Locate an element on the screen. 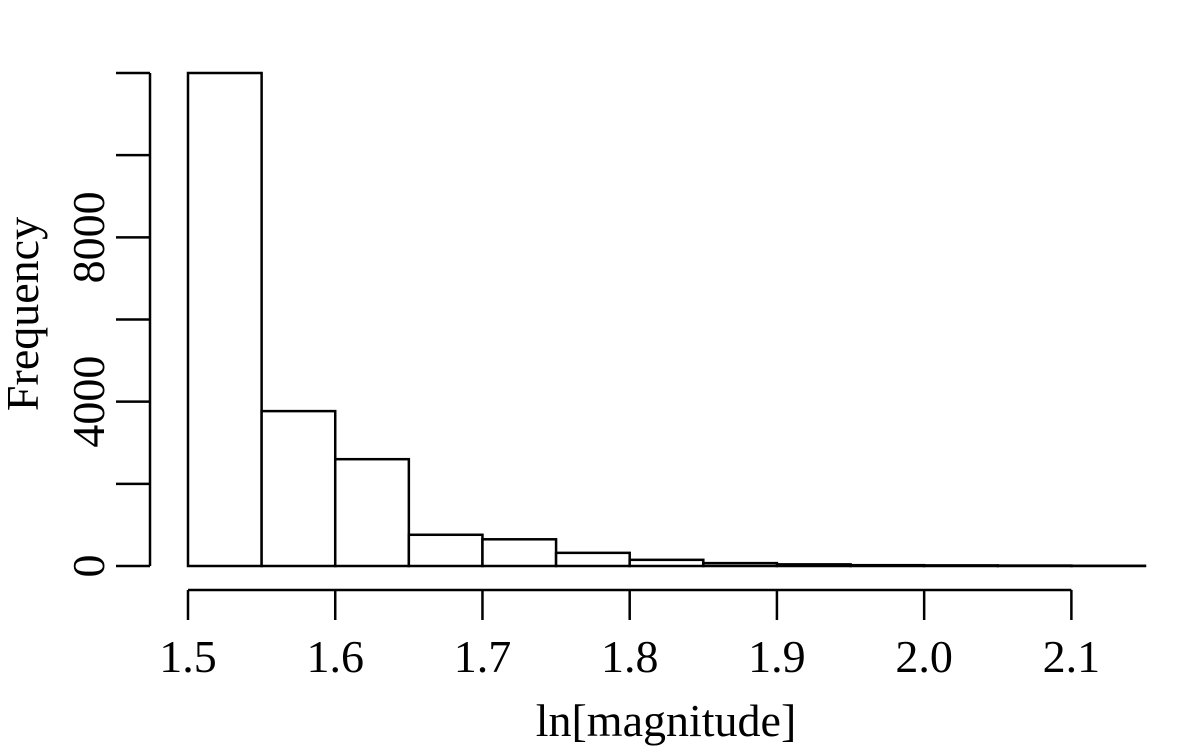  x-tick-label: 1.7 is located at coordinates (483, 656).